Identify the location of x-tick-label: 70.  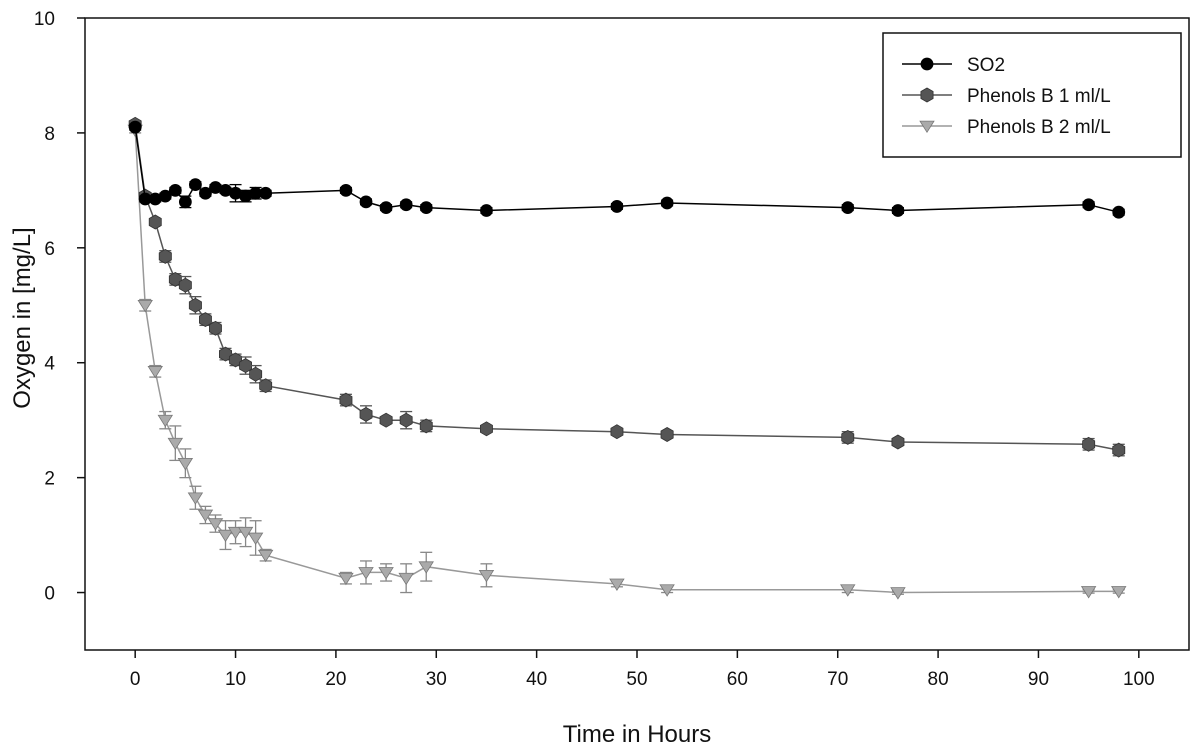
(837, 679).